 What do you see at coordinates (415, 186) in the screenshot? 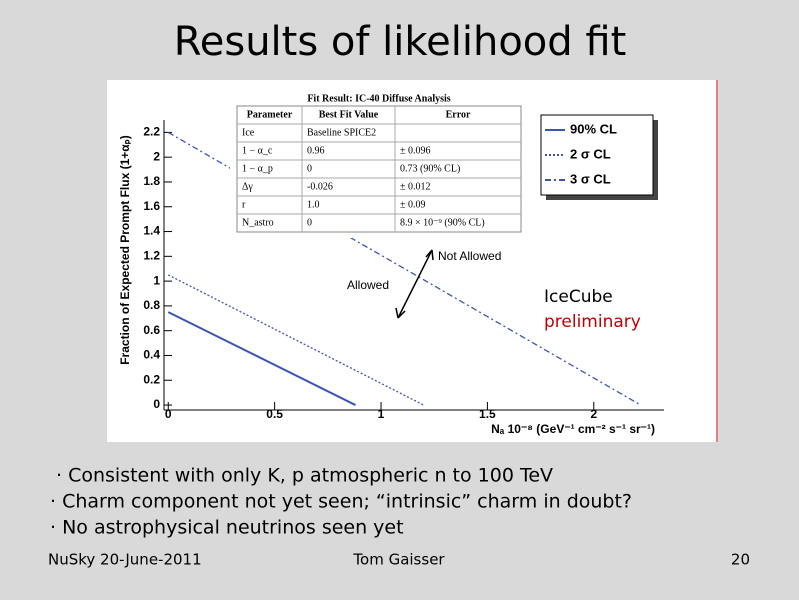
I see `table-cell: ± 0.012` at bounding box center [415, 186].